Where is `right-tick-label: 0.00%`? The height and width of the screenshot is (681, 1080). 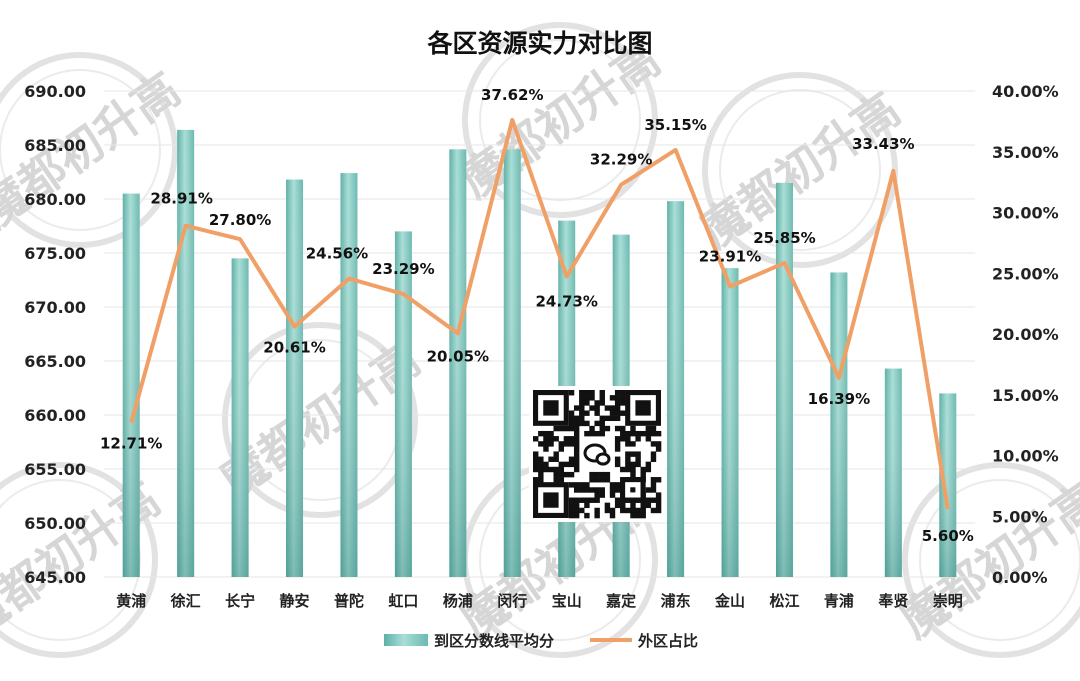 right-tick-label: 0.00% is located at coordinates (1020, 577).